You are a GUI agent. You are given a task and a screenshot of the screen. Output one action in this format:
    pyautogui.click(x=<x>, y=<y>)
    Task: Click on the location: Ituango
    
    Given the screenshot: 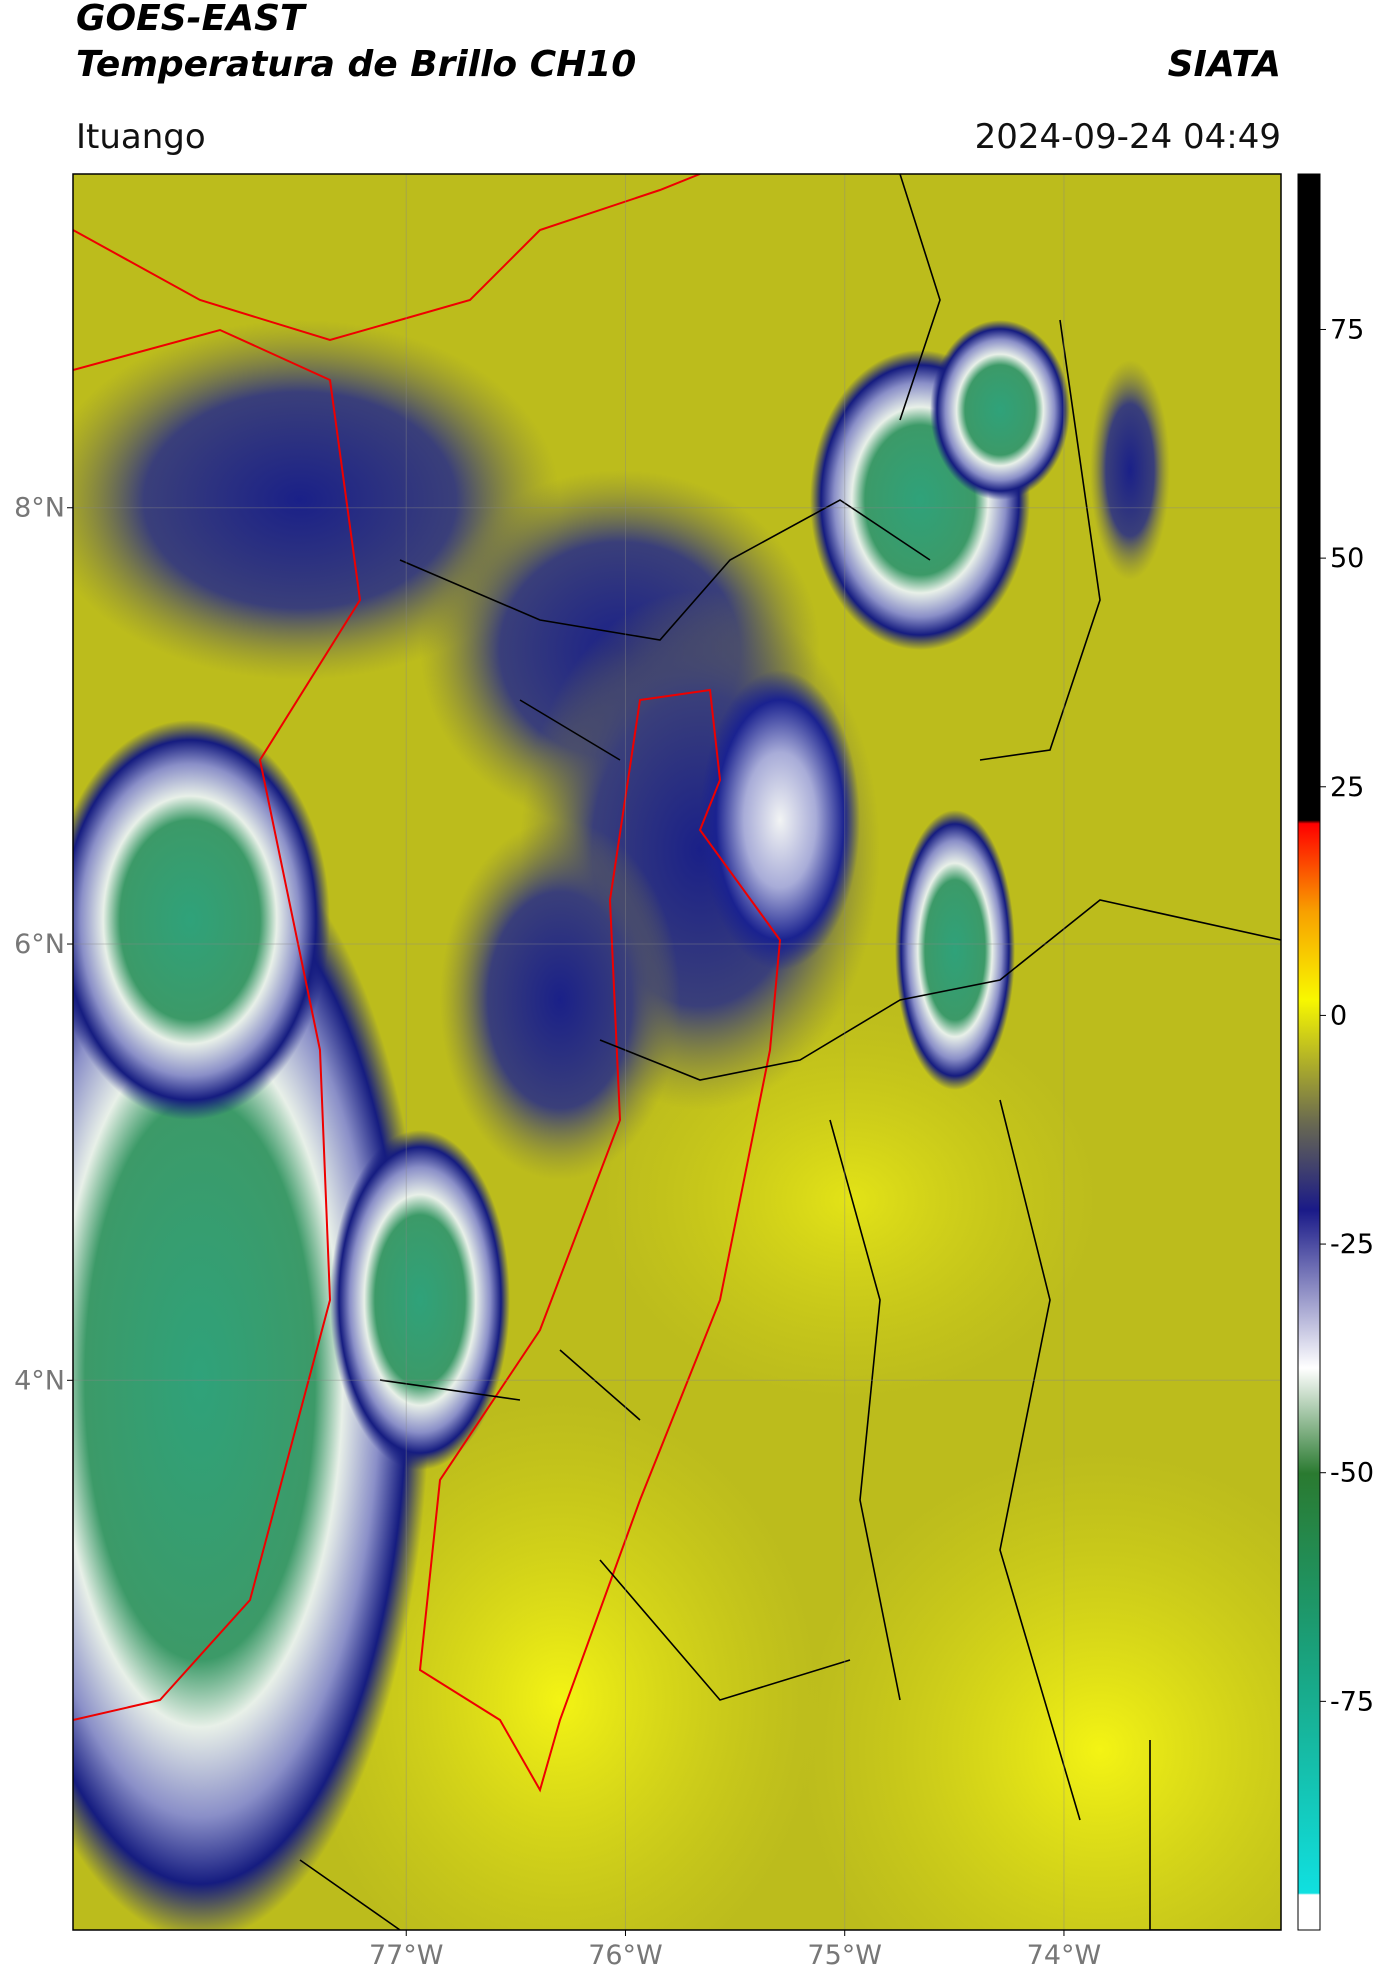 What is the action you would take?
    pyautogui.click(x=141, y=137)
    